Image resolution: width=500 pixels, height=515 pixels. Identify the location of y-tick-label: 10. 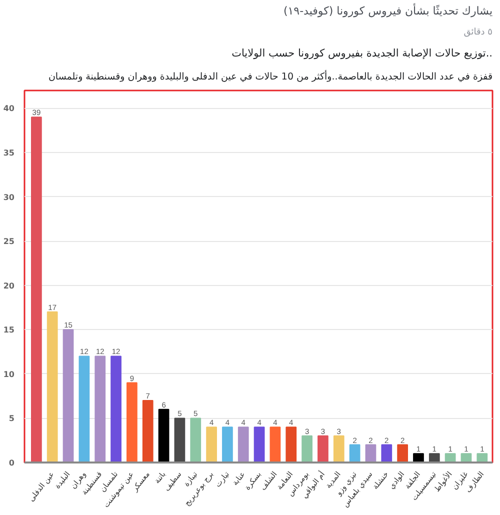
(9, 374).